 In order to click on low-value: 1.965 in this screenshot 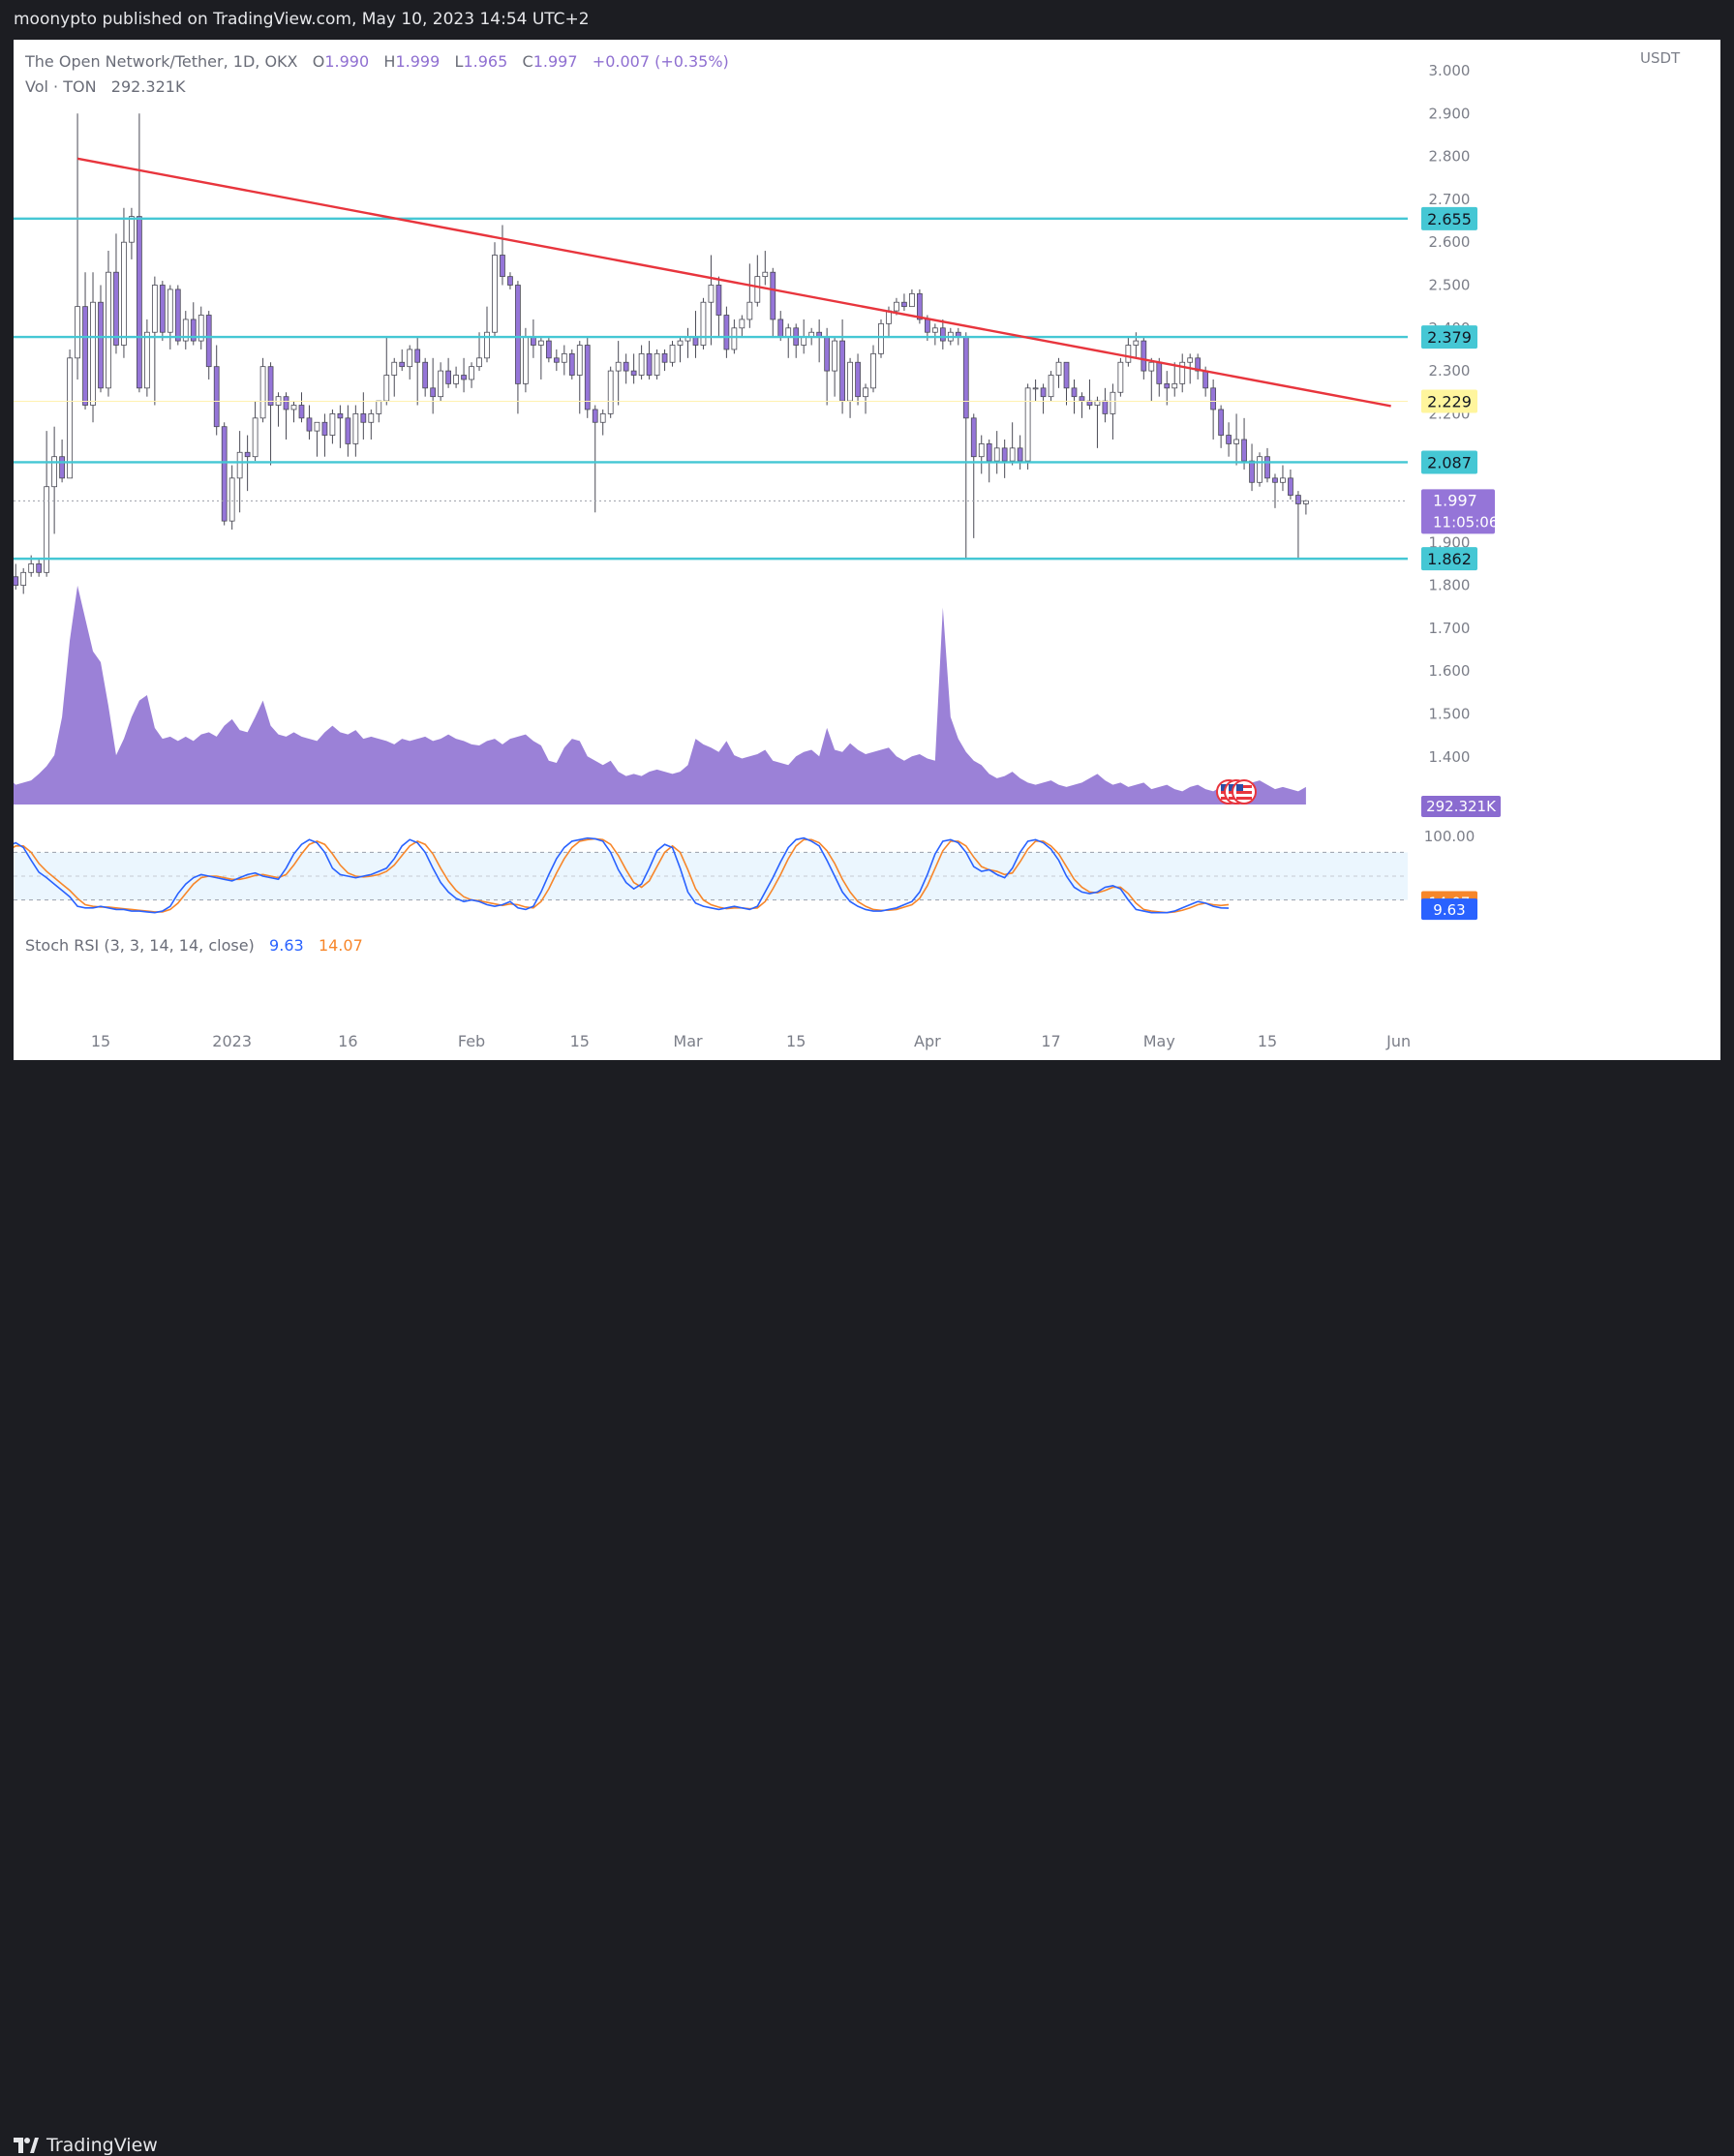, I will do `click(485, 62)`.